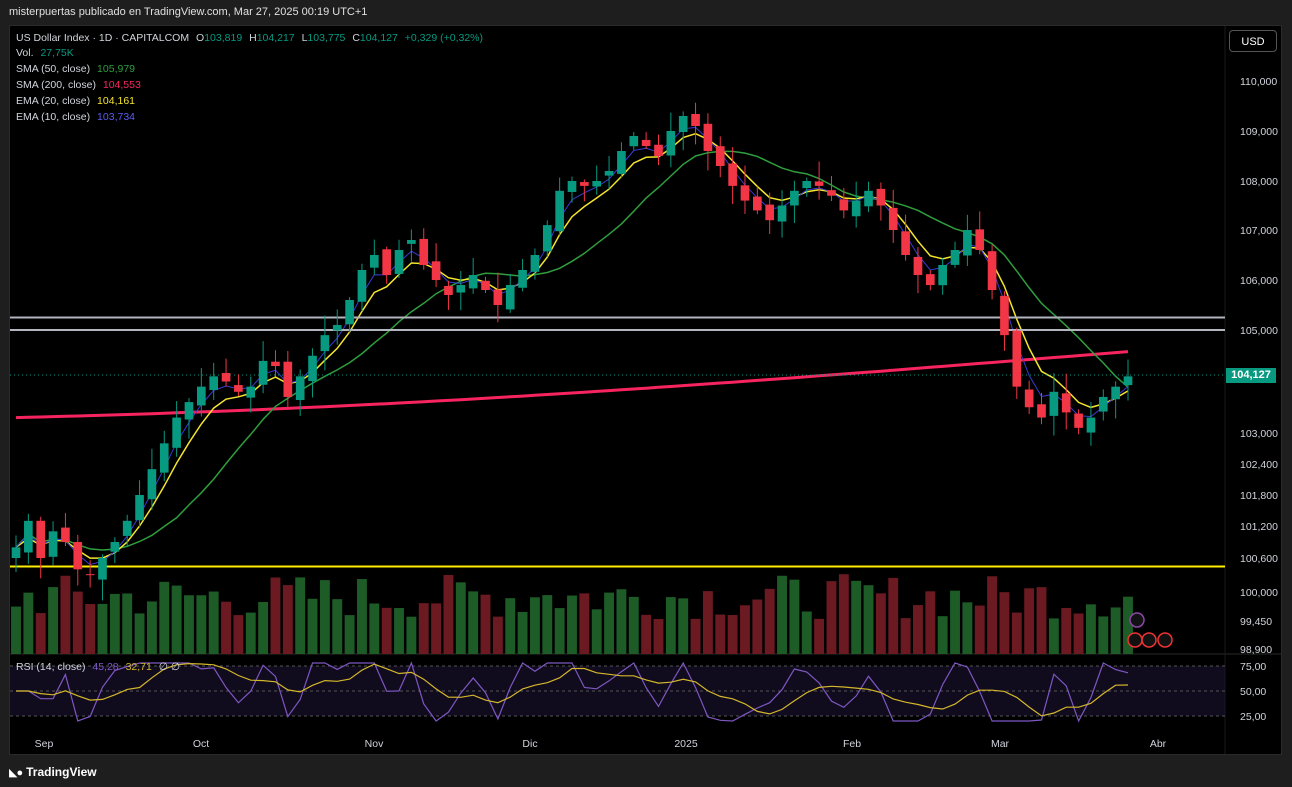  What do you see at coordinates (25, 53) in the screenshot?
I see `volume-label: Vol.` at bounding box center [25, 53].